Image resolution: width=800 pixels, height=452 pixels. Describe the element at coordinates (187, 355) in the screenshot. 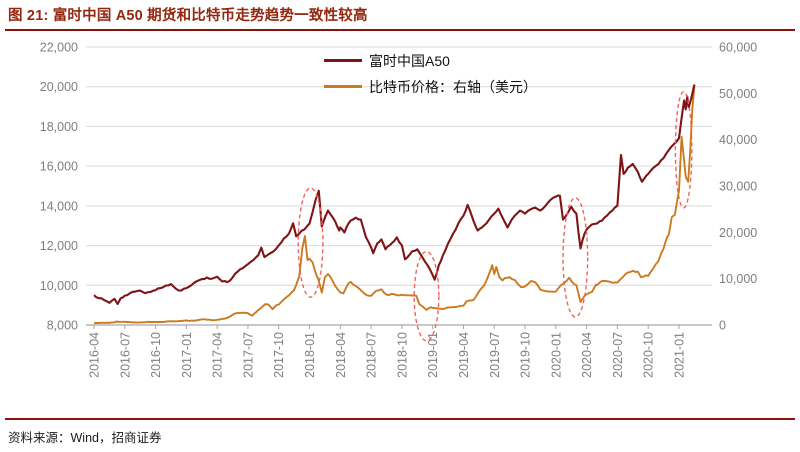

I see `svg-text: 2017-01` at that location.